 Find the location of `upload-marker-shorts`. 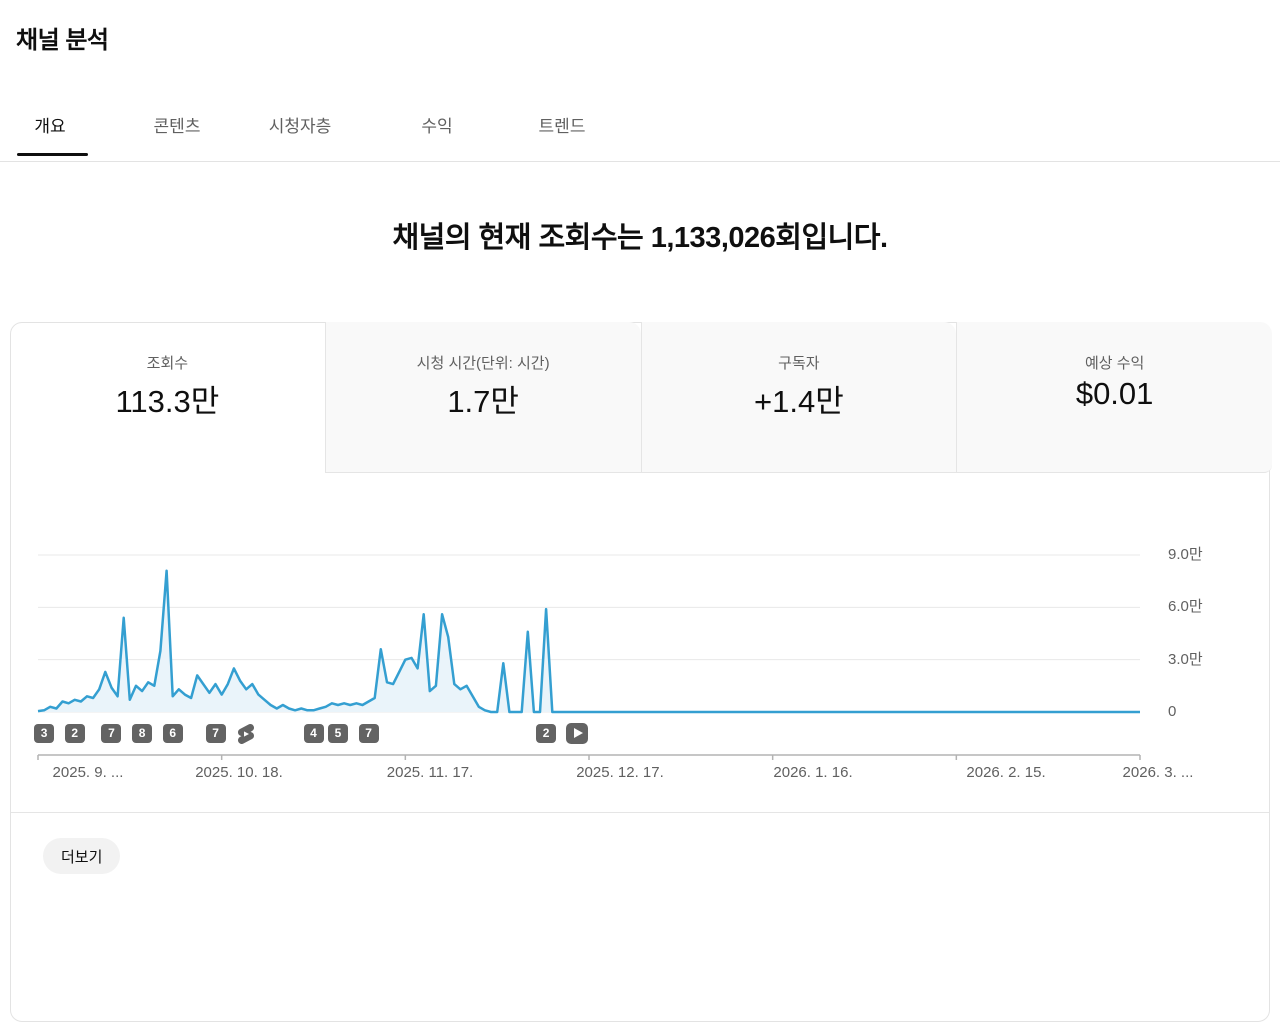

upload-marker-shorts is located at coordinates (246, 734).